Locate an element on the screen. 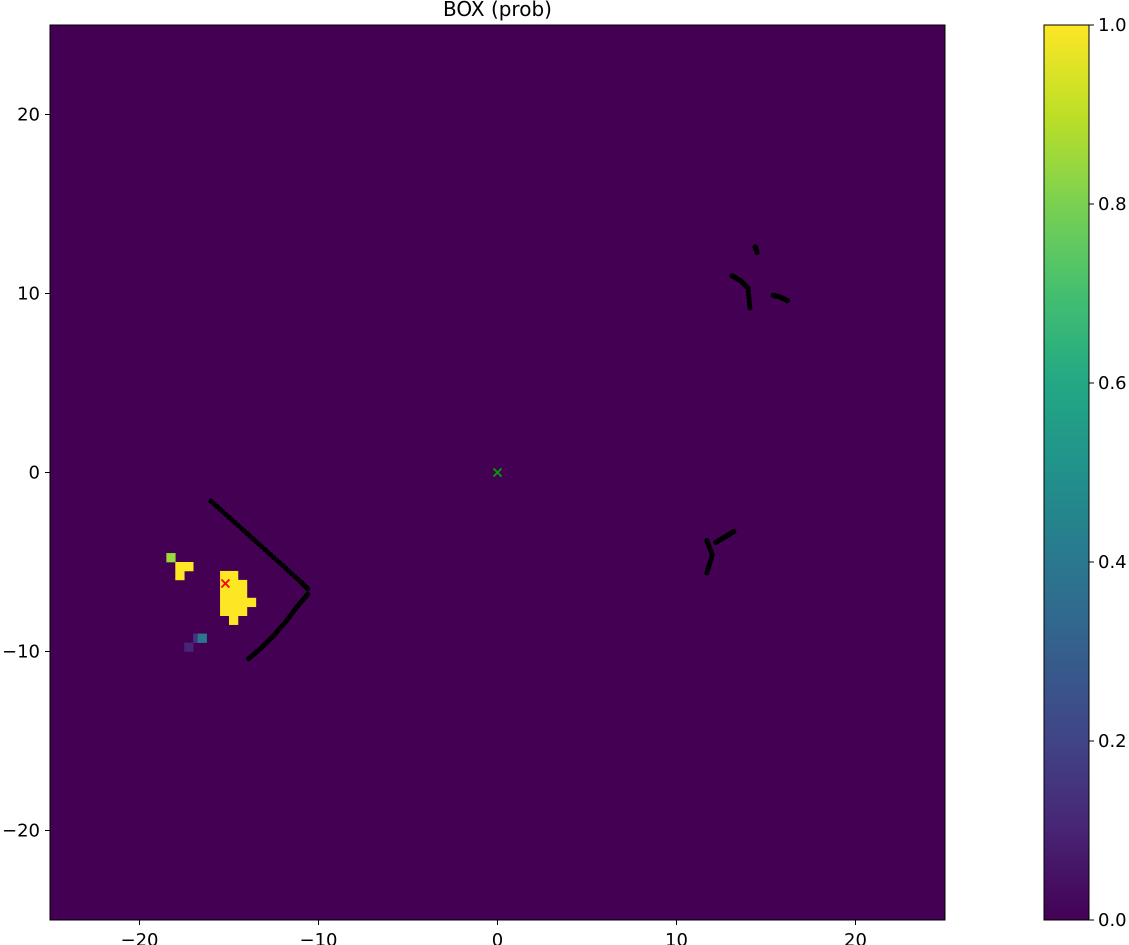  y-axis: −20 −10 0 10 20 is located at coordinates (26, 473).